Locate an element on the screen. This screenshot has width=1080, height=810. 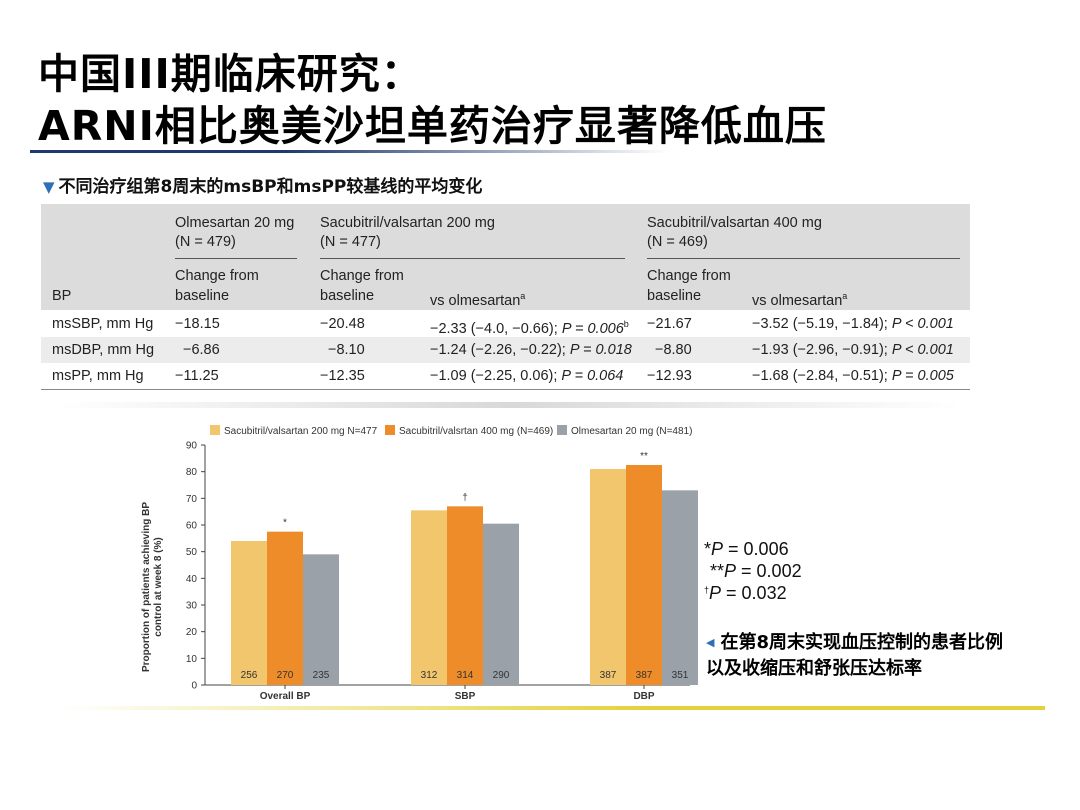
bar-count-label: 256 is located at coordinates (249, 675).